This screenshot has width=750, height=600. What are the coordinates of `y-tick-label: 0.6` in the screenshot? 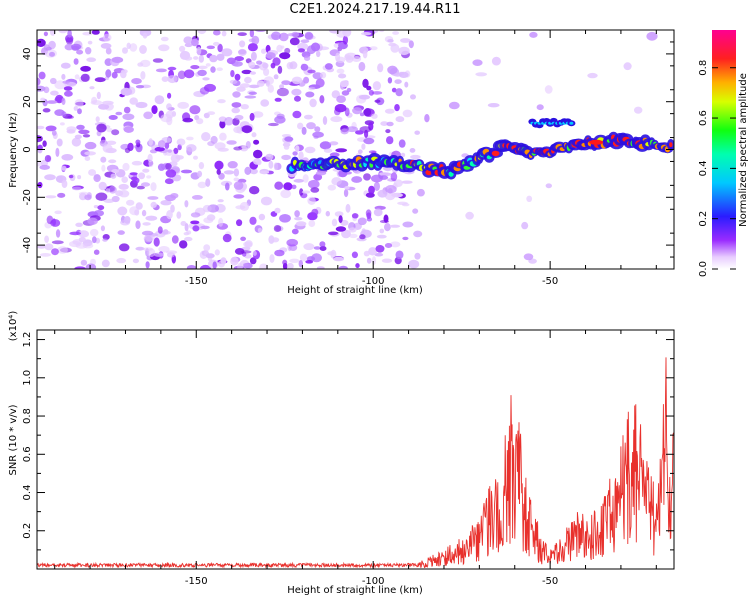 It's located at (27, 454).